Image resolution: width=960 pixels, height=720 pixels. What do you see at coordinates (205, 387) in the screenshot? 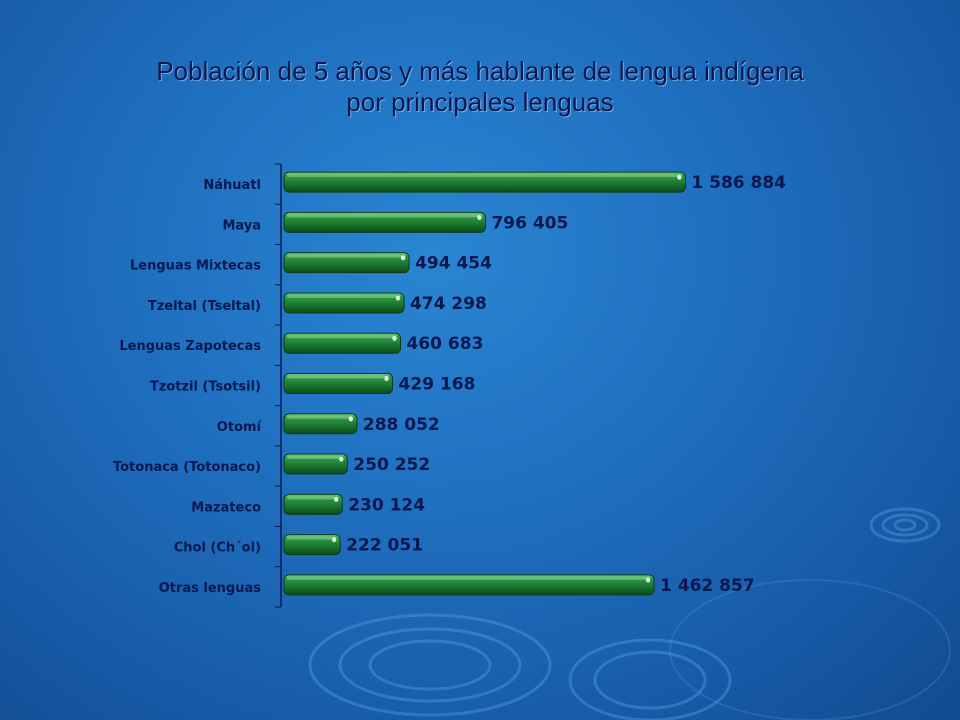
I see `category-label: Tzotzil (Tsotsil)` at bounding box center [205, 387].